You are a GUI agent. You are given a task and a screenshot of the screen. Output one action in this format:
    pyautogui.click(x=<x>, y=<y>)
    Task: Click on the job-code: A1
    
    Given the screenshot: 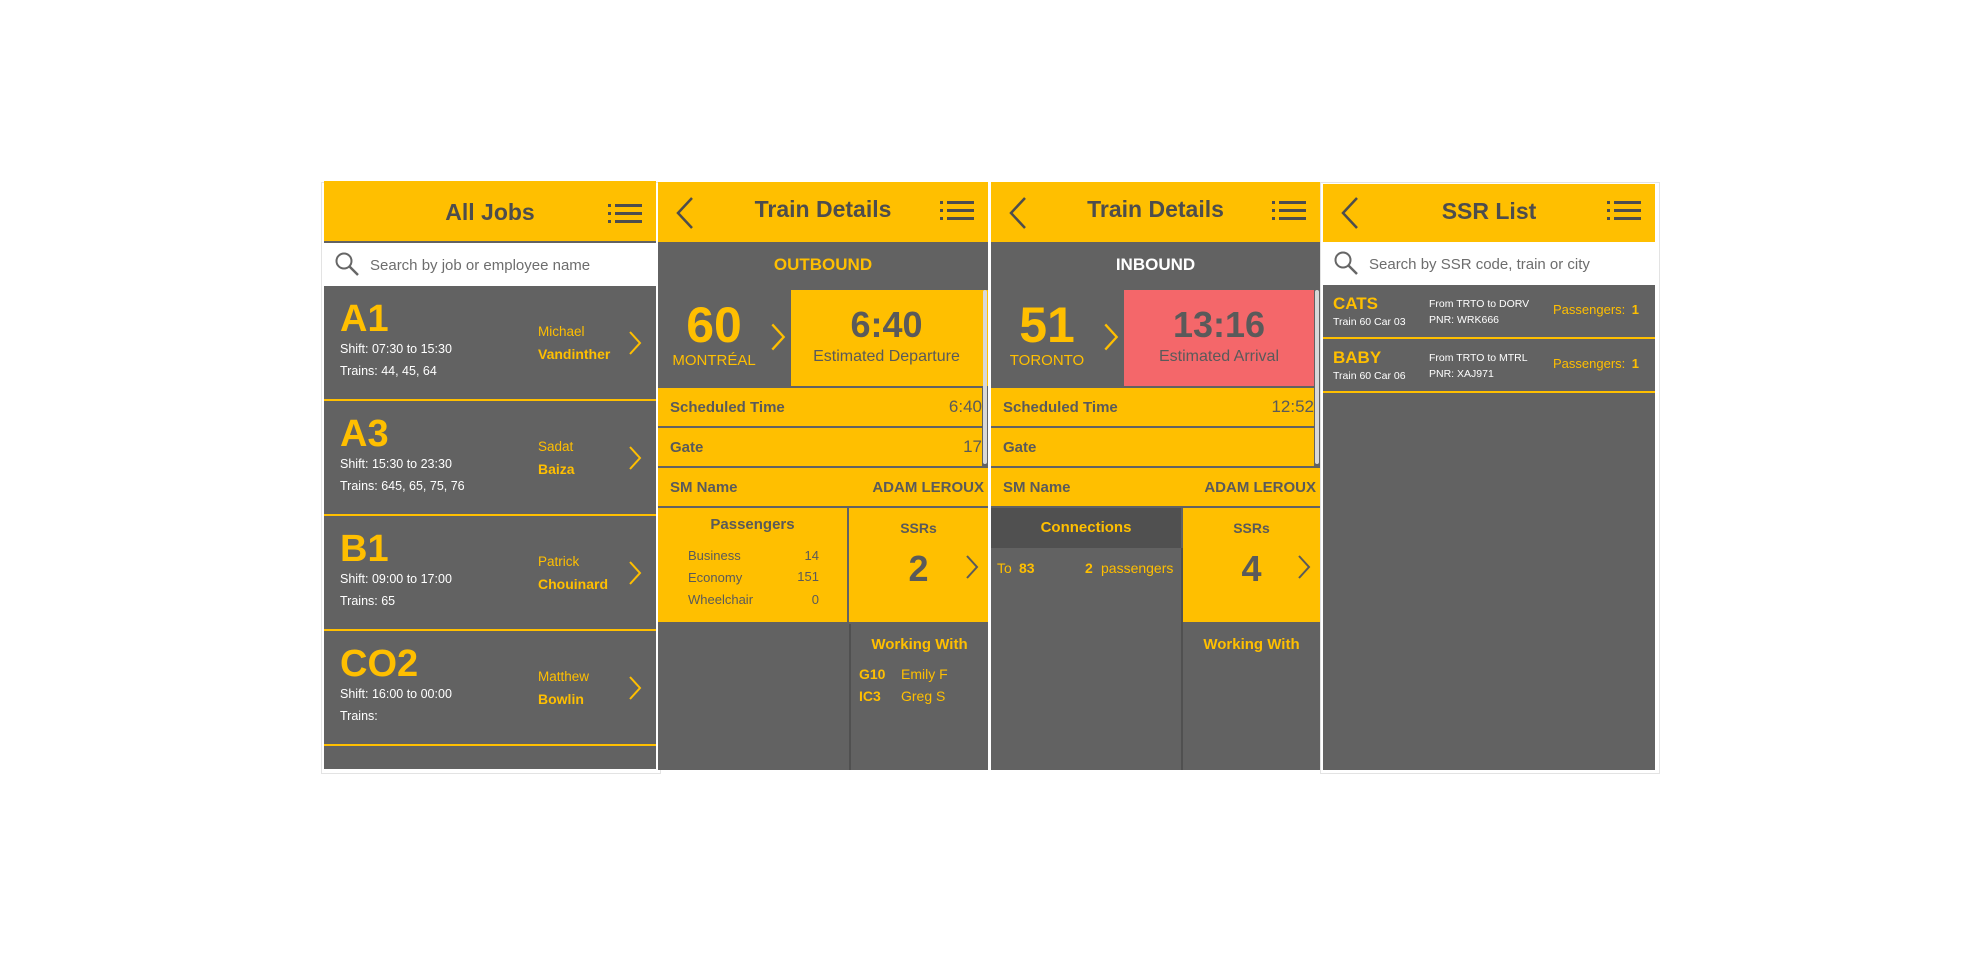 What is the action you would take?
    pyautogui.click(x=364, y=319)
    